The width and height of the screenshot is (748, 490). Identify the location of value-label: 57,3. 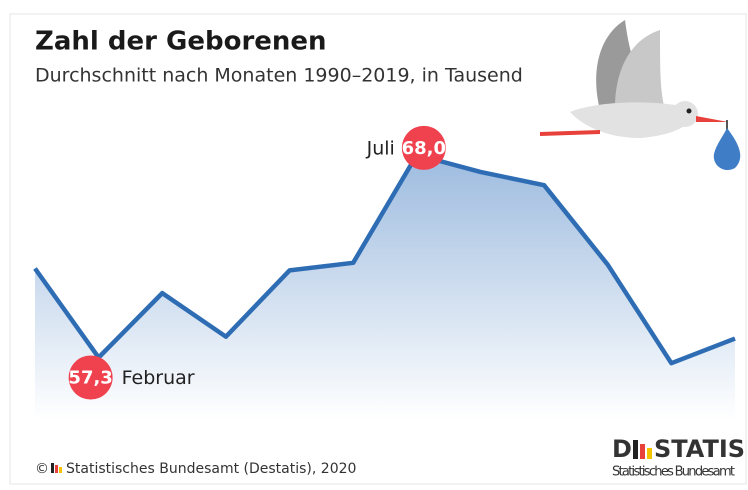
(90, 378).